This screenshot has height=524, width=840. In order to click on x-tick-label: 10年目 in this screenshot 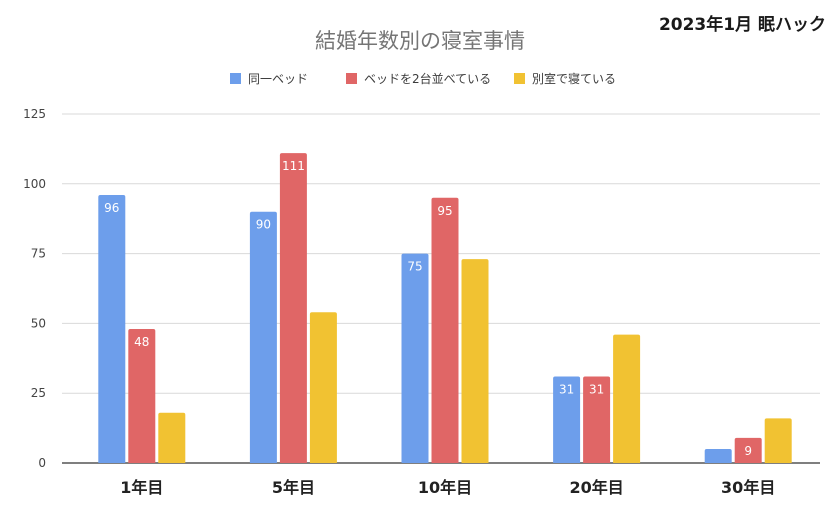, I will do `click(445, 487)`.